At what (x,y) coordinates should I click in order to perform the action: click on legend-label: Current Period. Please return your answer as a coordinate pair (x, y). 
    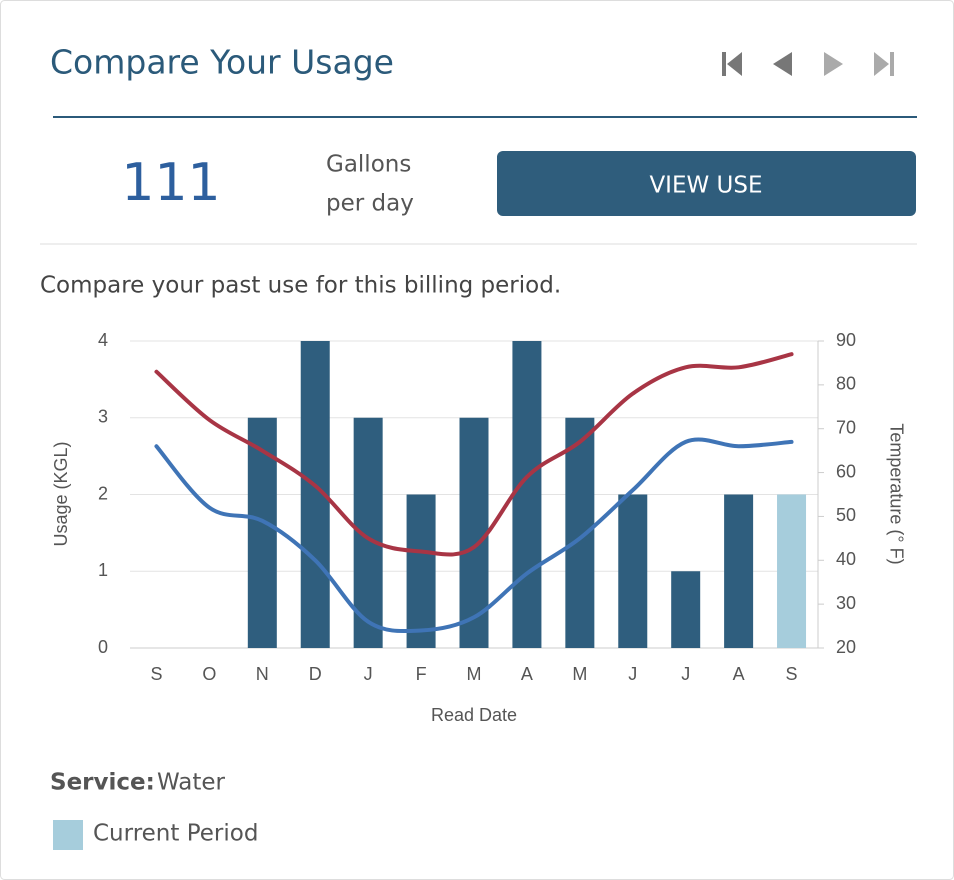
    Looking at the image, I should click on (175, 834).